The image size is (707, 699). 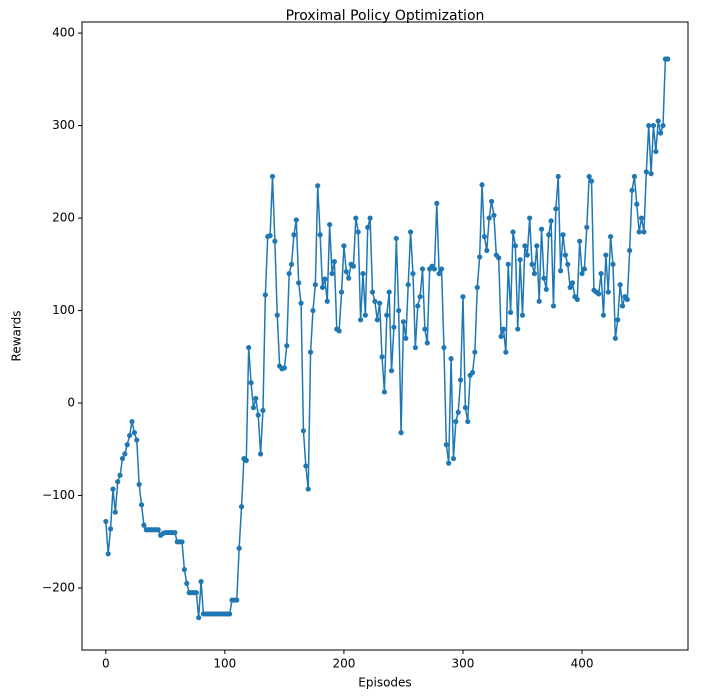 What do you see at coordinates (384, 683) in the screenshot?
I see `x-axis-label: Episodes` at bounding box center [384, 683].